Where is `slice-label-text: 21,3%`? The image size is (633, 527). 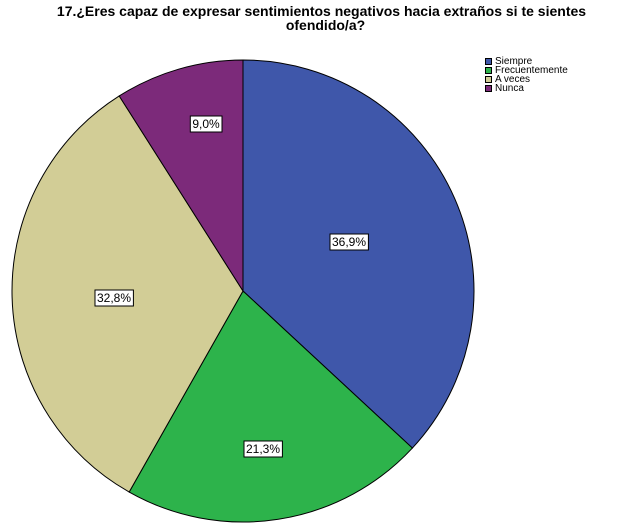 slice-label-text: 21,3% is located at coordinates (263, 449).